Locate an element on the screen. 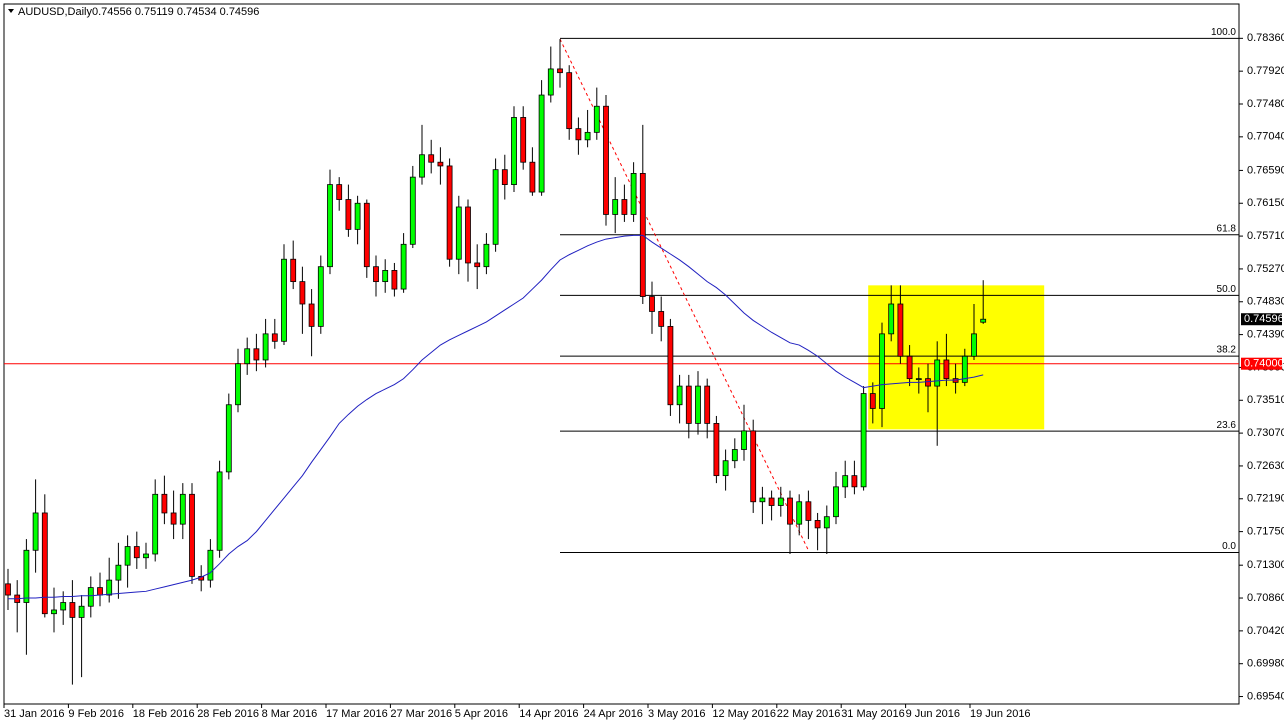 This screenshot has width=1284, height=723. x-tick-label: 28 Feb 2016 is located at coordinates (228, 714).